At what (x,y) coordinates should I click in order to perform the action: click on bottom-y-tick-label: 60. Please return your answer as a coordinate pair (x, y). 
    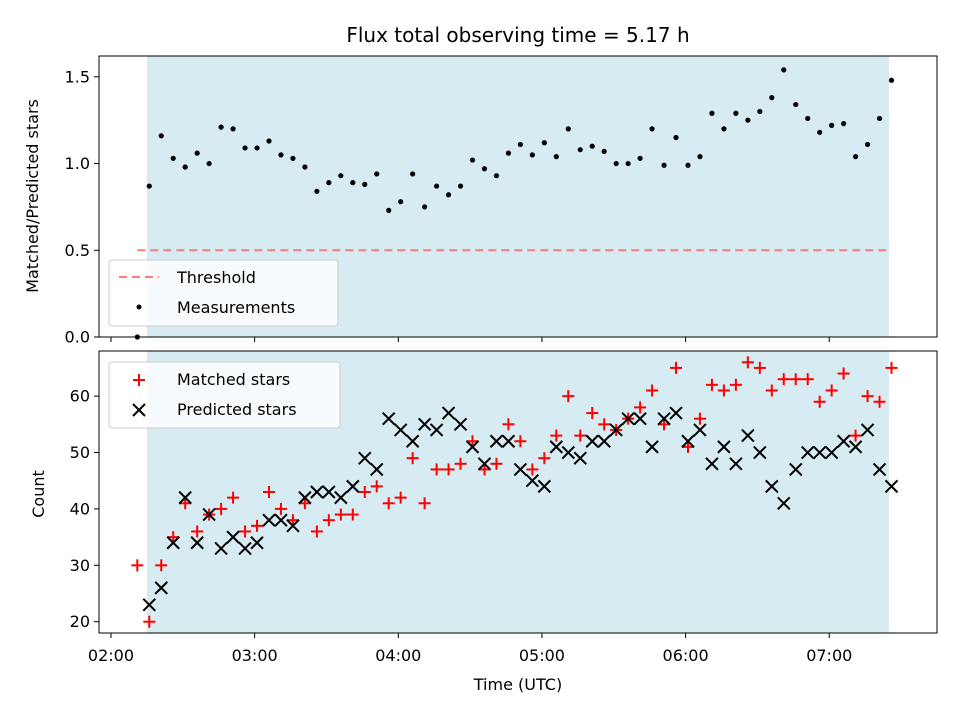
    Looking at the image, I should click on (80, 396).